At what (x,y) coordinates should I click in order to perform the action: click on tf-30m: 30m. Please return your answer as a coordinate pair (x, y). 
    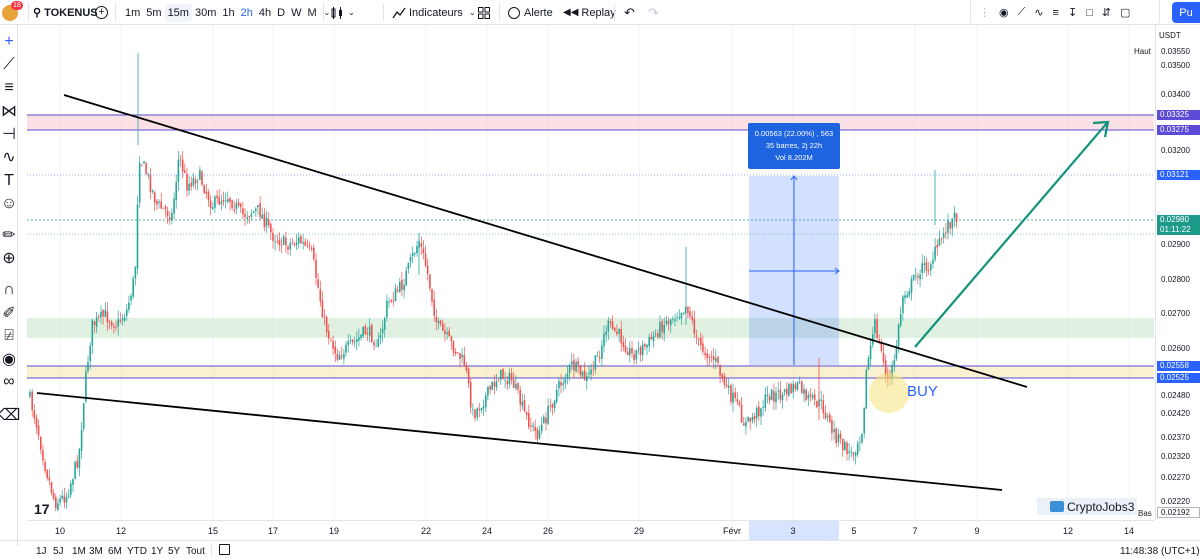
    Looking at the image, I should click on (205, 12).